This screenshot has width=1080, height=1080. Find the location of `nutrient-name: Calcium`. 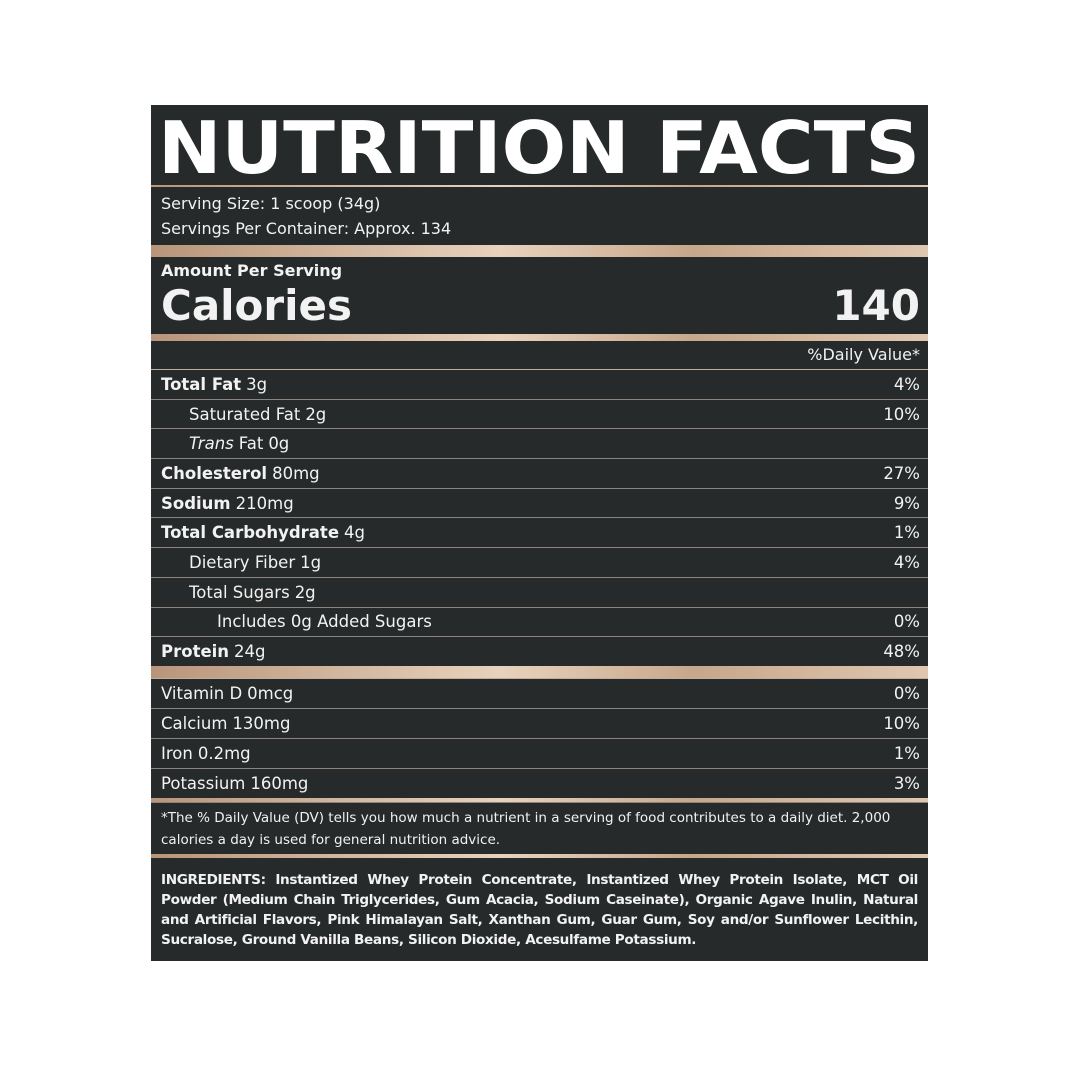

nutrient-name: Calcium is located at coordinates (194, 723).